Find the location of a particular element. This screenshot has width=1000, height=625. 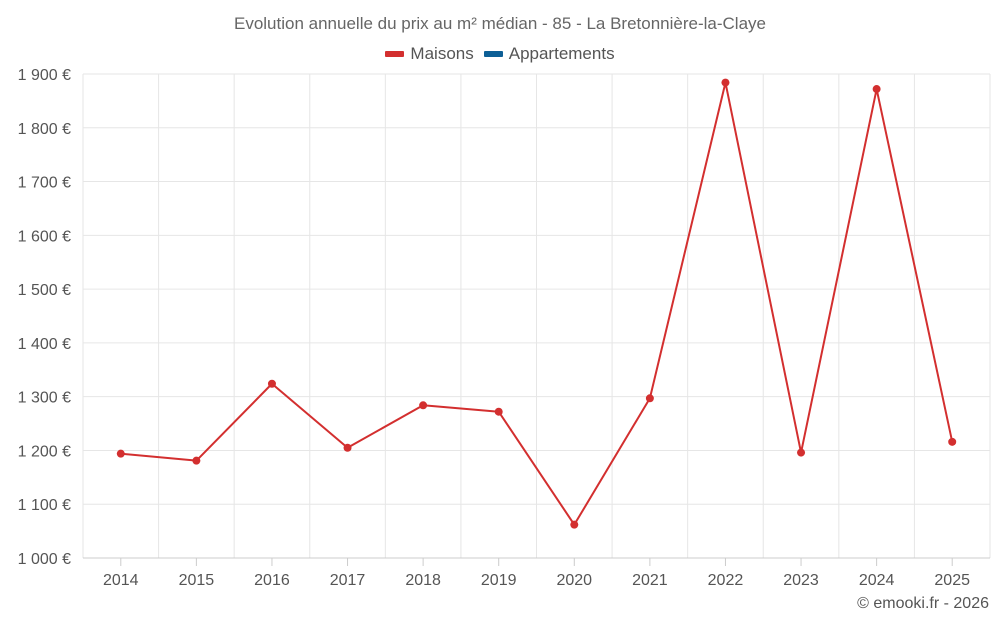

y-tick-label: 1 100 € is located at coordinates (44, 505).